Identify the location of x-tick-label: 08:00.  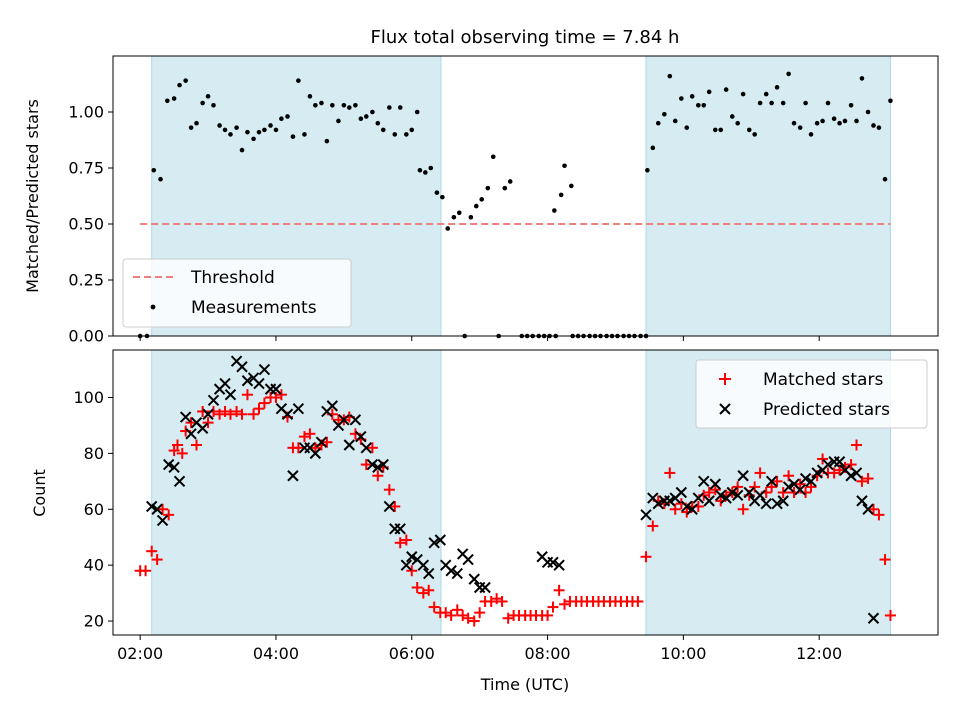
(548, 653).